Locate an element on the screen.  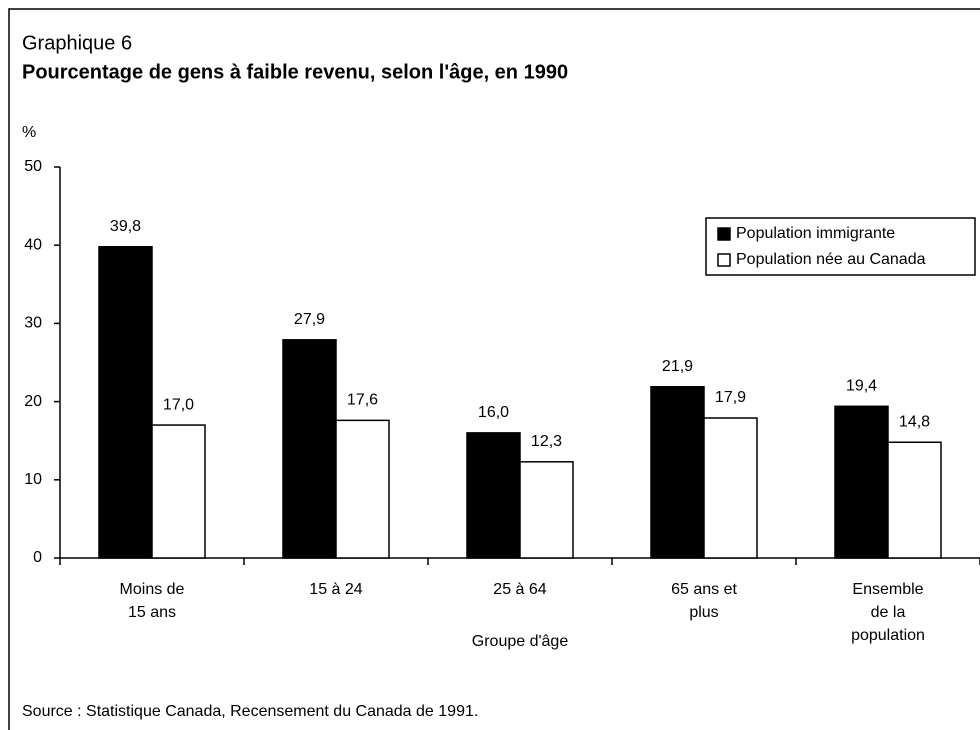
value-label: 14,8 is located at coordinates (914, 421).